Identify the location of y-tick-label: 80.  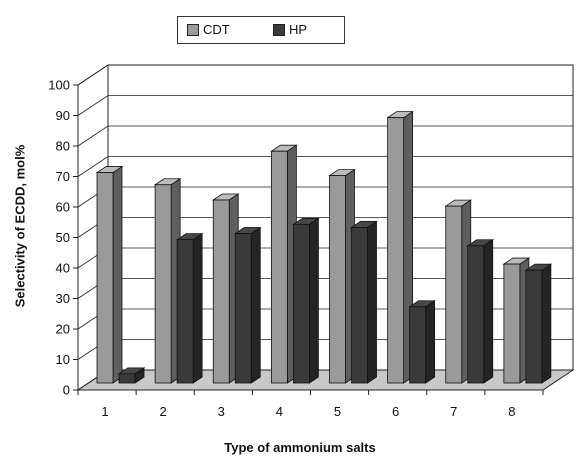
(63, 146).